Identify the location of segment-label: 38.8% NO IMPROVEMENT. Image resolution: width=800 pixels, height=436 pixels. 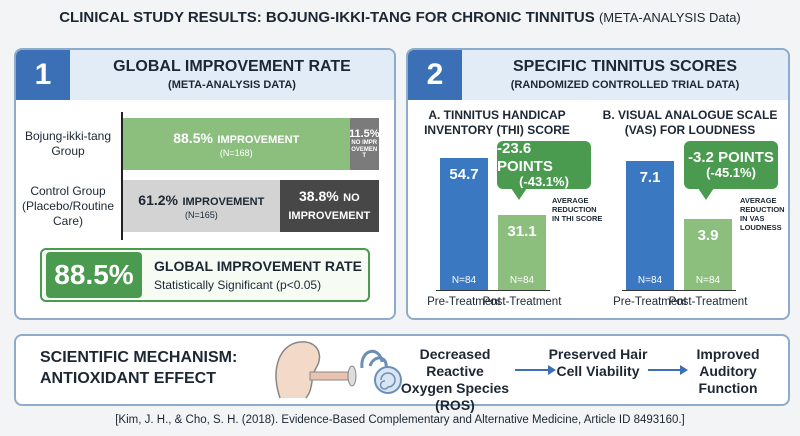
(329, 205).